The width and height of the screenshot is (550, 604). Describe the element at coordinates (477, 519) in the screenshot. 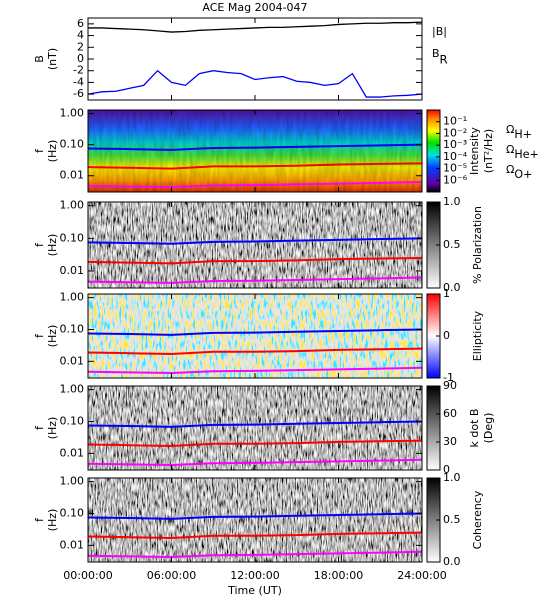

I see `colorbar-label: Coherency` at that location.